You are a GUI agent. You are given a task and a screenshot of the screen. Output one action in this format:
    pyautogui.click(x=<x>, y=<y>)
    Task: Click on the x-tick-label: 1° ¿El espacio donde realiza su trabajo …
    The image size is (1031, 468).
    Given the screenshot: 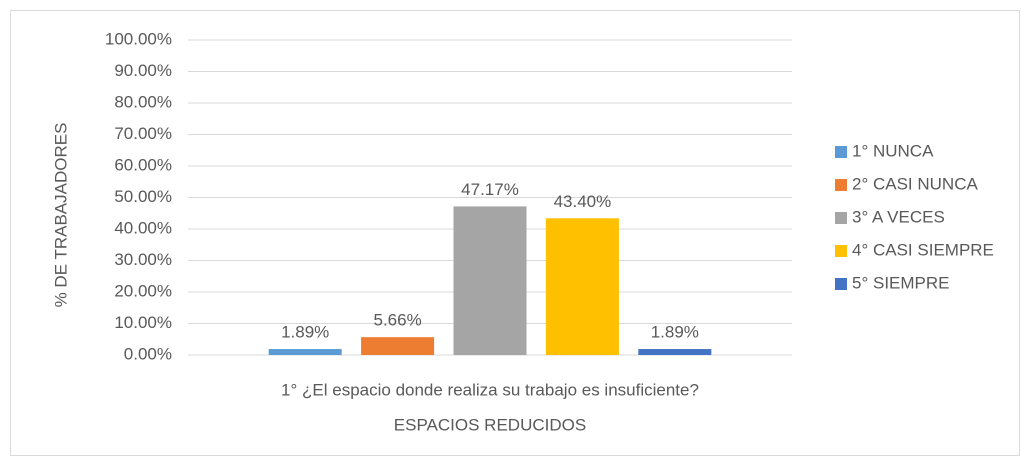 What is the action you would take?
    pyautogui.click(x=490, y=389)
    